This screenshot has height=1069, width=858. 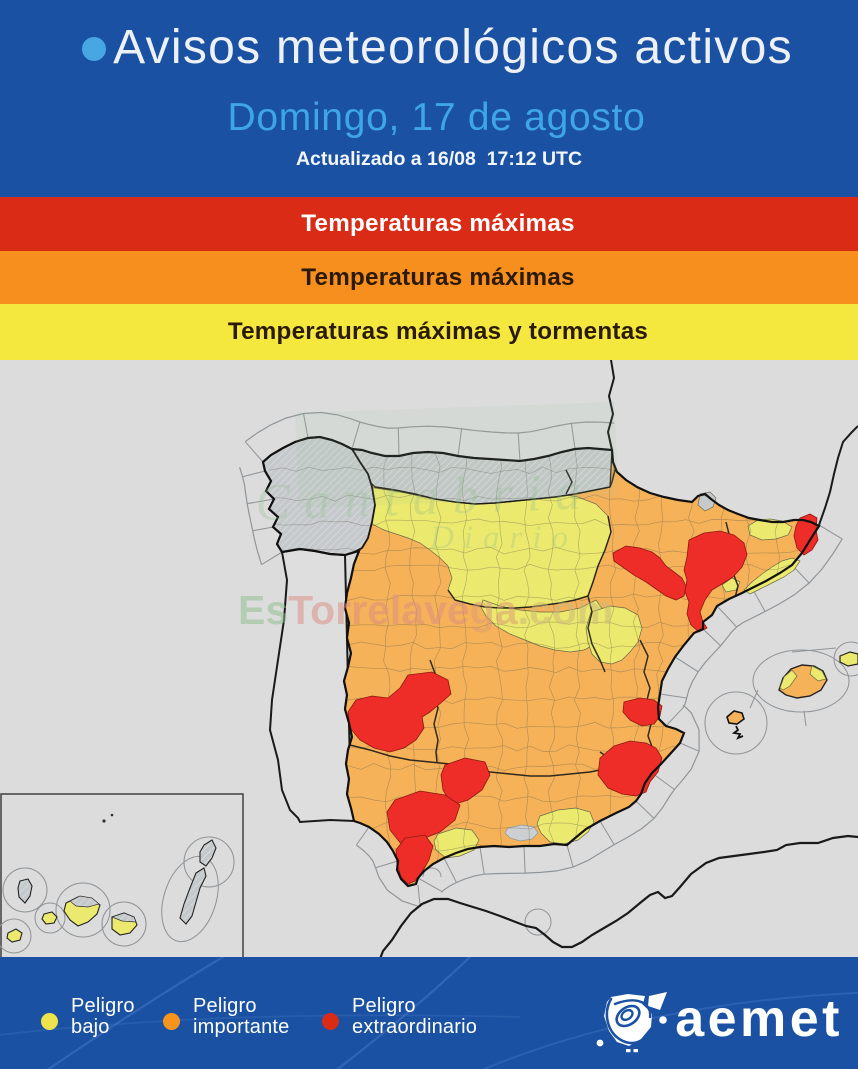 I want to click on svg-text: Diario, so click(x=503, y=538).